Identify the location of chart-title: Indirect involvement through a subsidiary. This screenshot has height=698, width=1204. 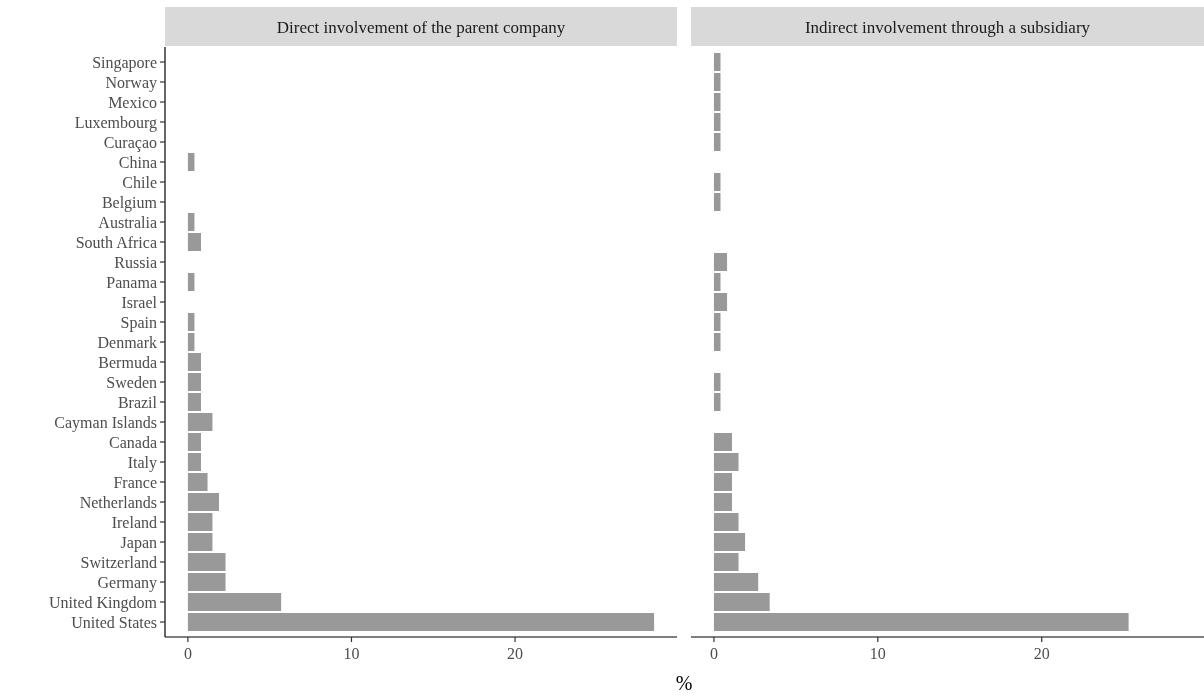
(947, 27).